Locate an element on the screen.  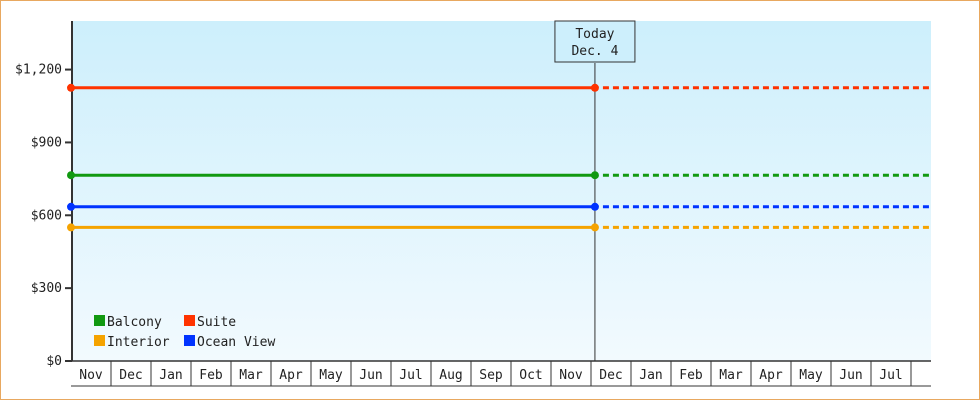
x-tick-label: Oct is located at coordinates (530, 375).